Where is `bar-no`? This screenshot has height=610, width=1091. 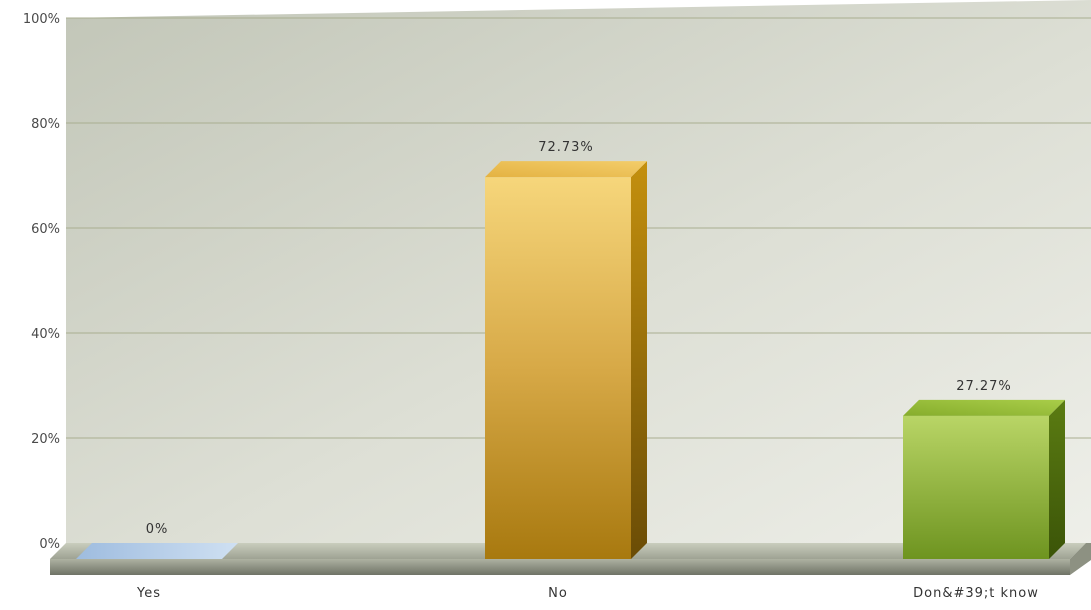 bar-no is located at coordinates (566, 360).